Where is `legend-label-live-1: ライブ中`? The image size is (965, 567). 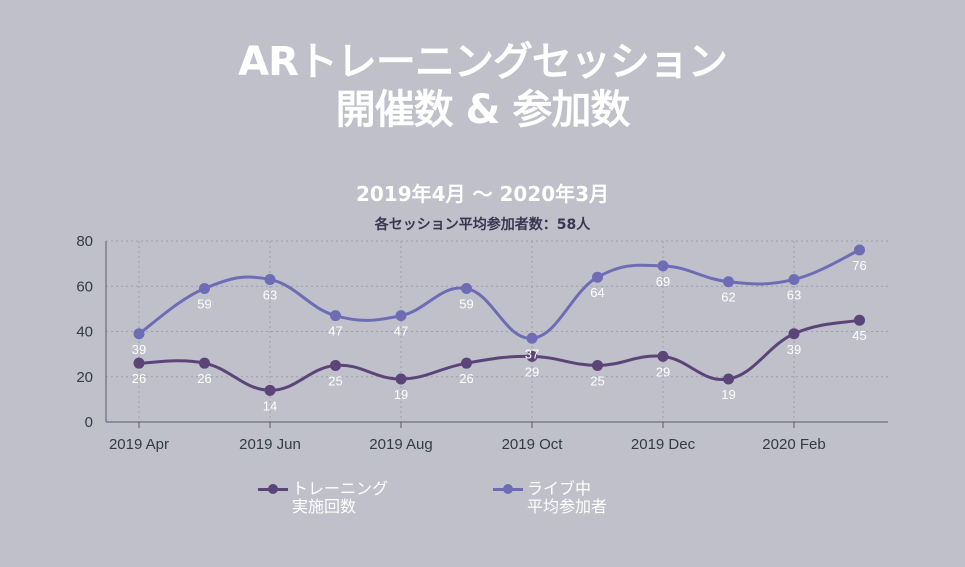 legend-label-live-1: ライブ中 is located at coordinates (559, 488).